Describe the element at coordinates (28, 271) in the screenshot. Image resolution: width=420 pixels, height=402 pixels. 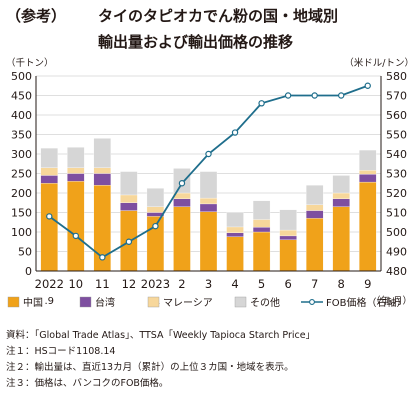
I see `y-tick-label-left: 0` at that location.